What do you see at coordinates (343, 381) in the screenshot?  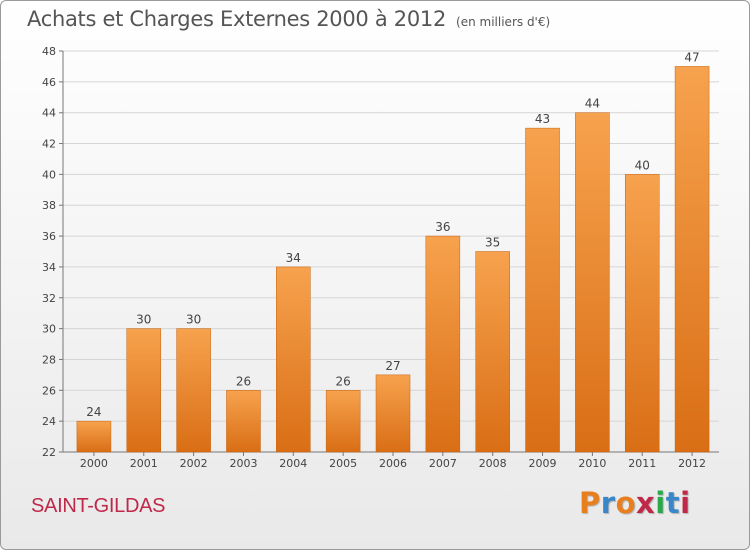 I see `data-label-2005: 26` at bounding box center [343, 381].